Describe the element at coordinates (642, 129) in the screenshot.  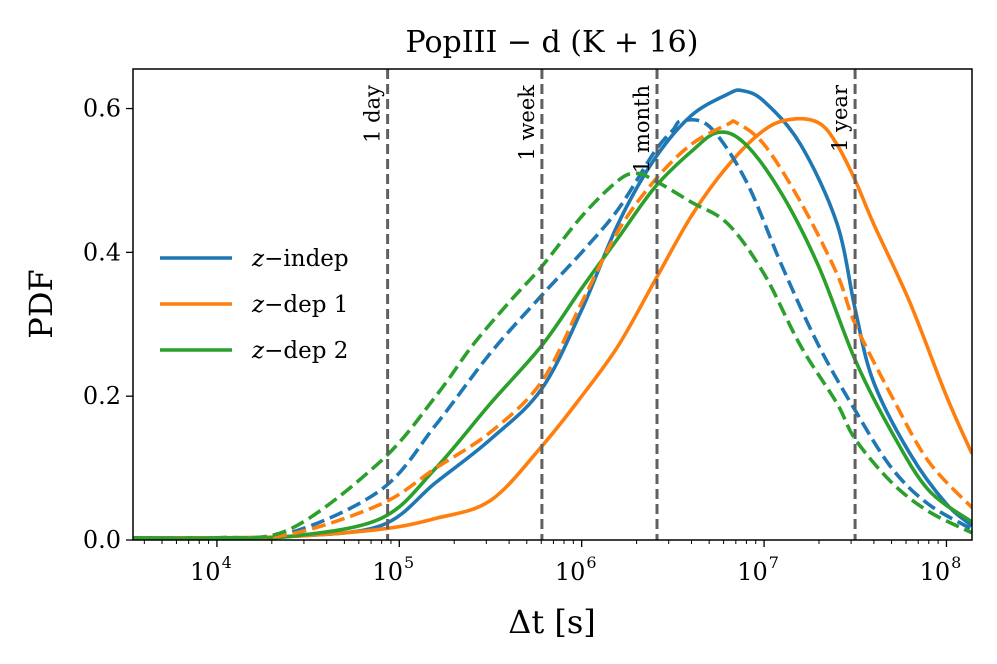
I see `reference-vline-label: 1 month` at that location.